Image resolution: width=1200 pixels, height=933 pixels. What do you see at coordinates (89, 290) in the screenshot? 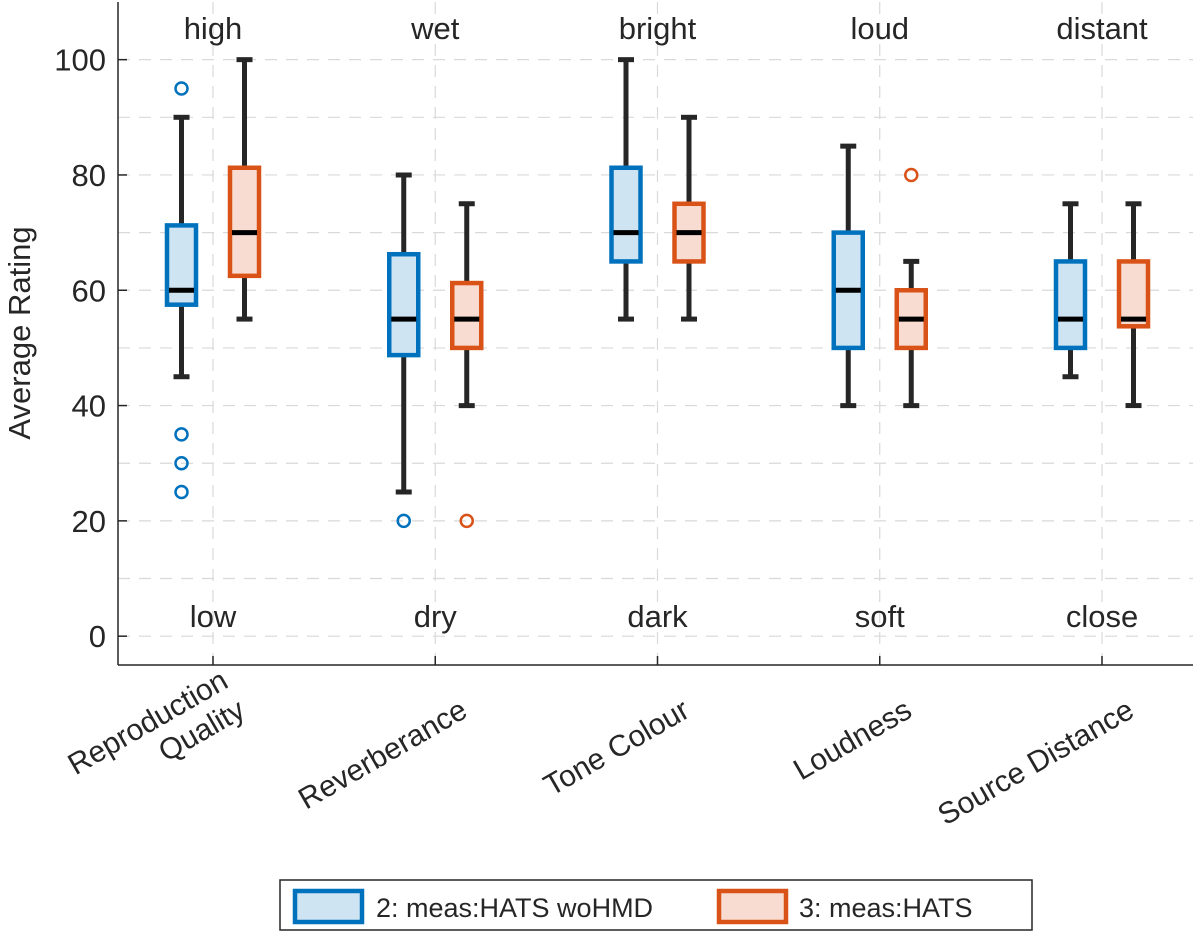
I see `y-tick-label: 60` at bounding box center [89, 290].